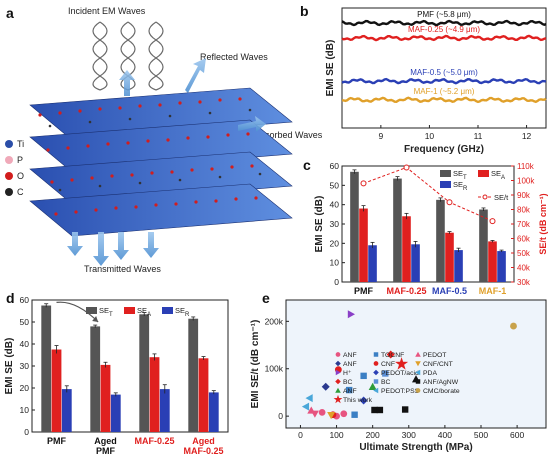 The image size is (554, 460). Describe the element at coordinates (107, 11) in the screenshot. I see `label-incident: Incident EM Waves` at that location.